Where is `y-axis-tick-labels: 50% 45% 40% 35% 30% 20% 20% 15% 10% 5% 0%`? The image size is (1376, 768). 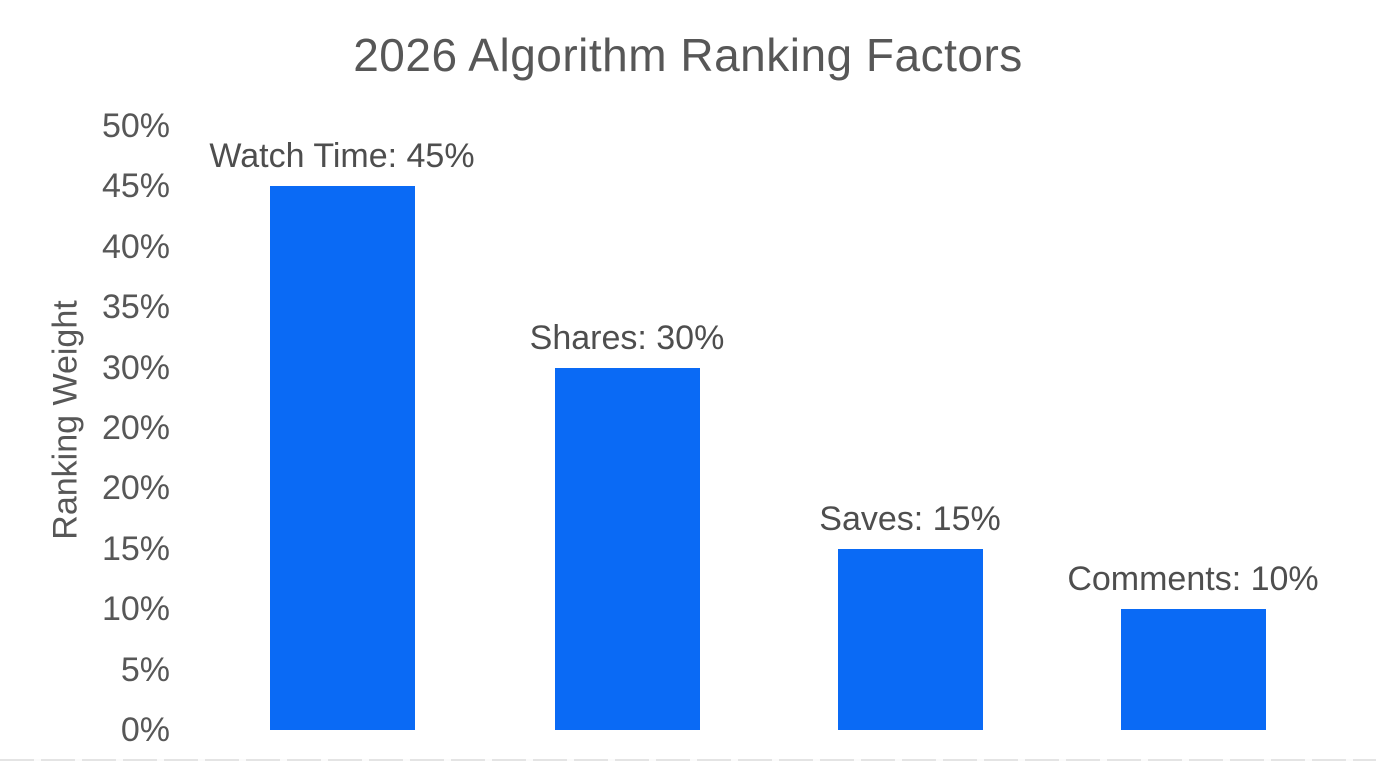
y-axis-tick-labels: 50% 45% 40% 35% 30% 20% 20% 15% 10% 5% 0% is located at coordinates (85, 384).